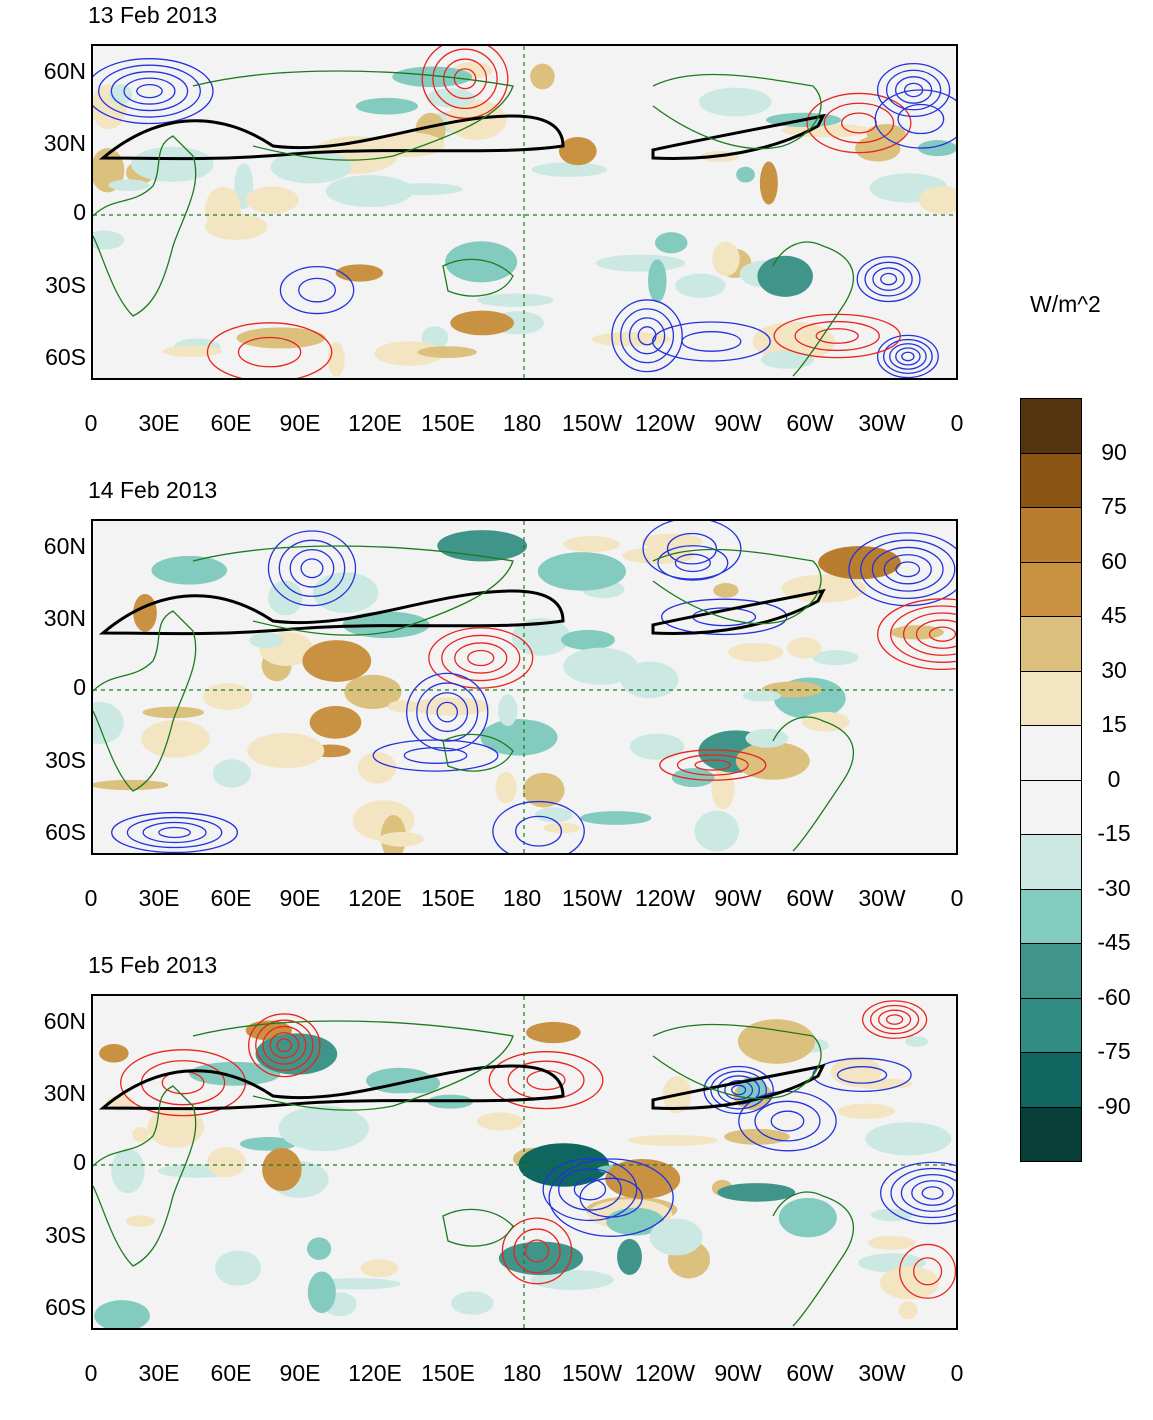 The image size is (1153, 1420). I want to click on longitude-label: 30W, so click(882, 898).